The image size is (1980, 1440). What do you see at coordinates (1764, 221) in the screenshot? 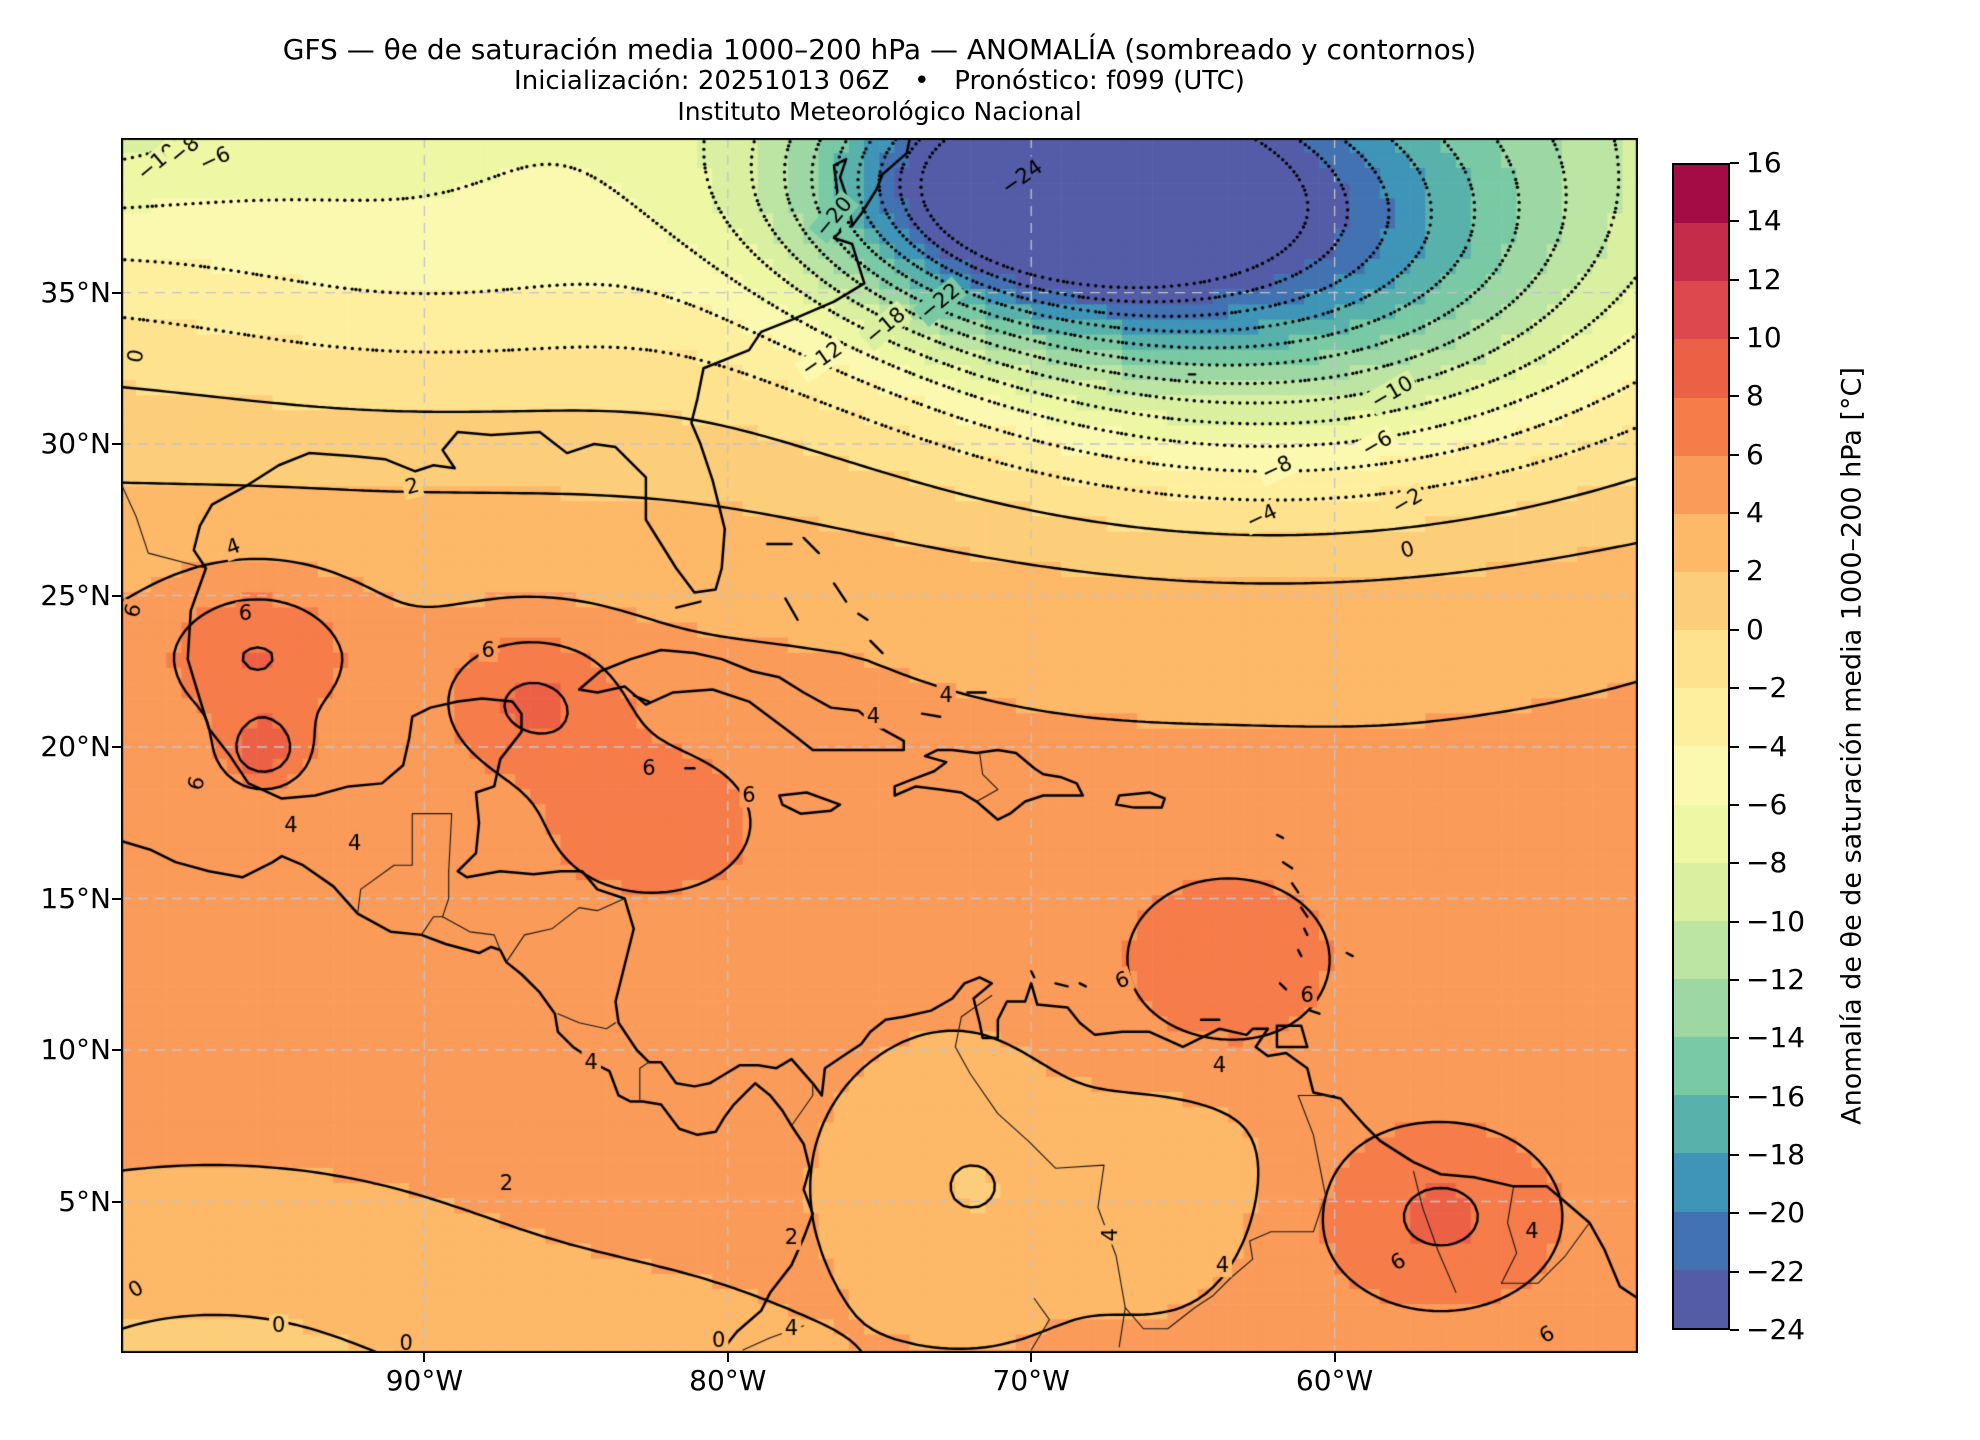
I see `colorbar-tick-label: 14` at bounding box center [1764, 221].